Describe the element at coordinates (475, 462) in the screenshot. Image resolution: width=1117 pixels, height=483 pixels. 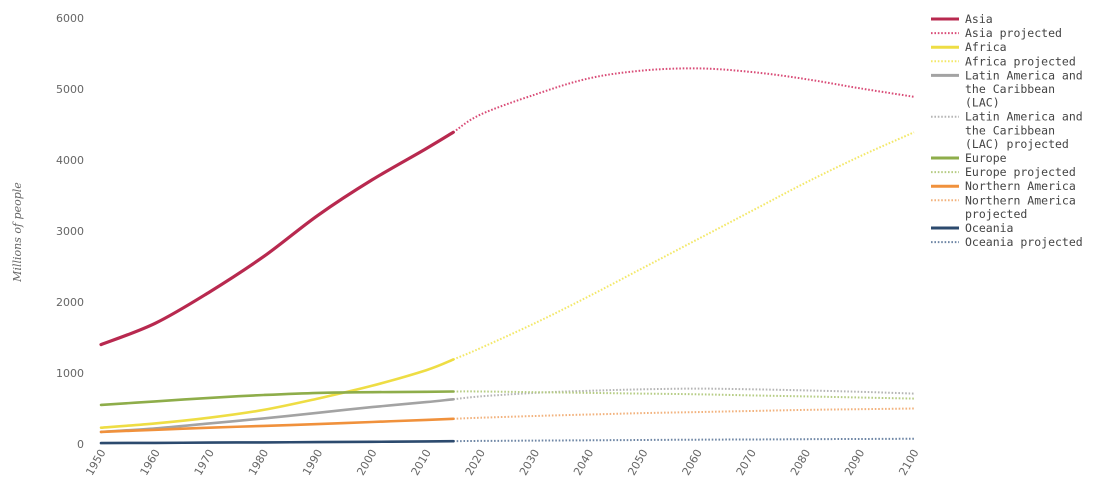
I see `x-tick-label: 2020` at that location.